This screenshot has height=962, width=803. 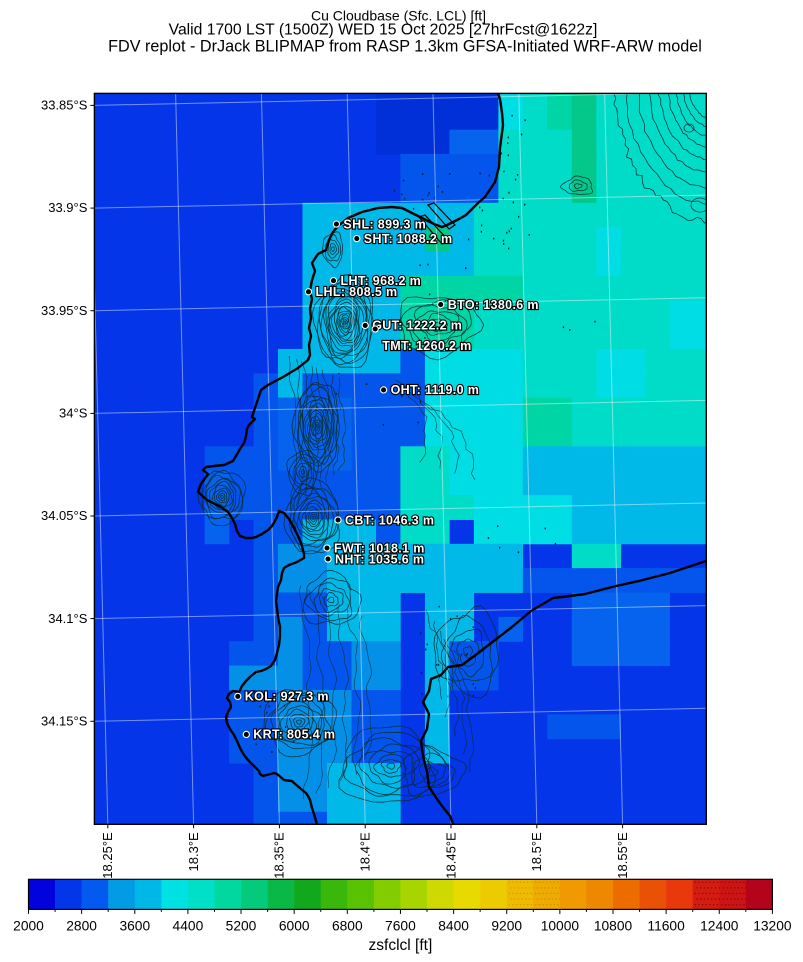 I want to click on svg-text: 7600, so click(x=400, y=926).